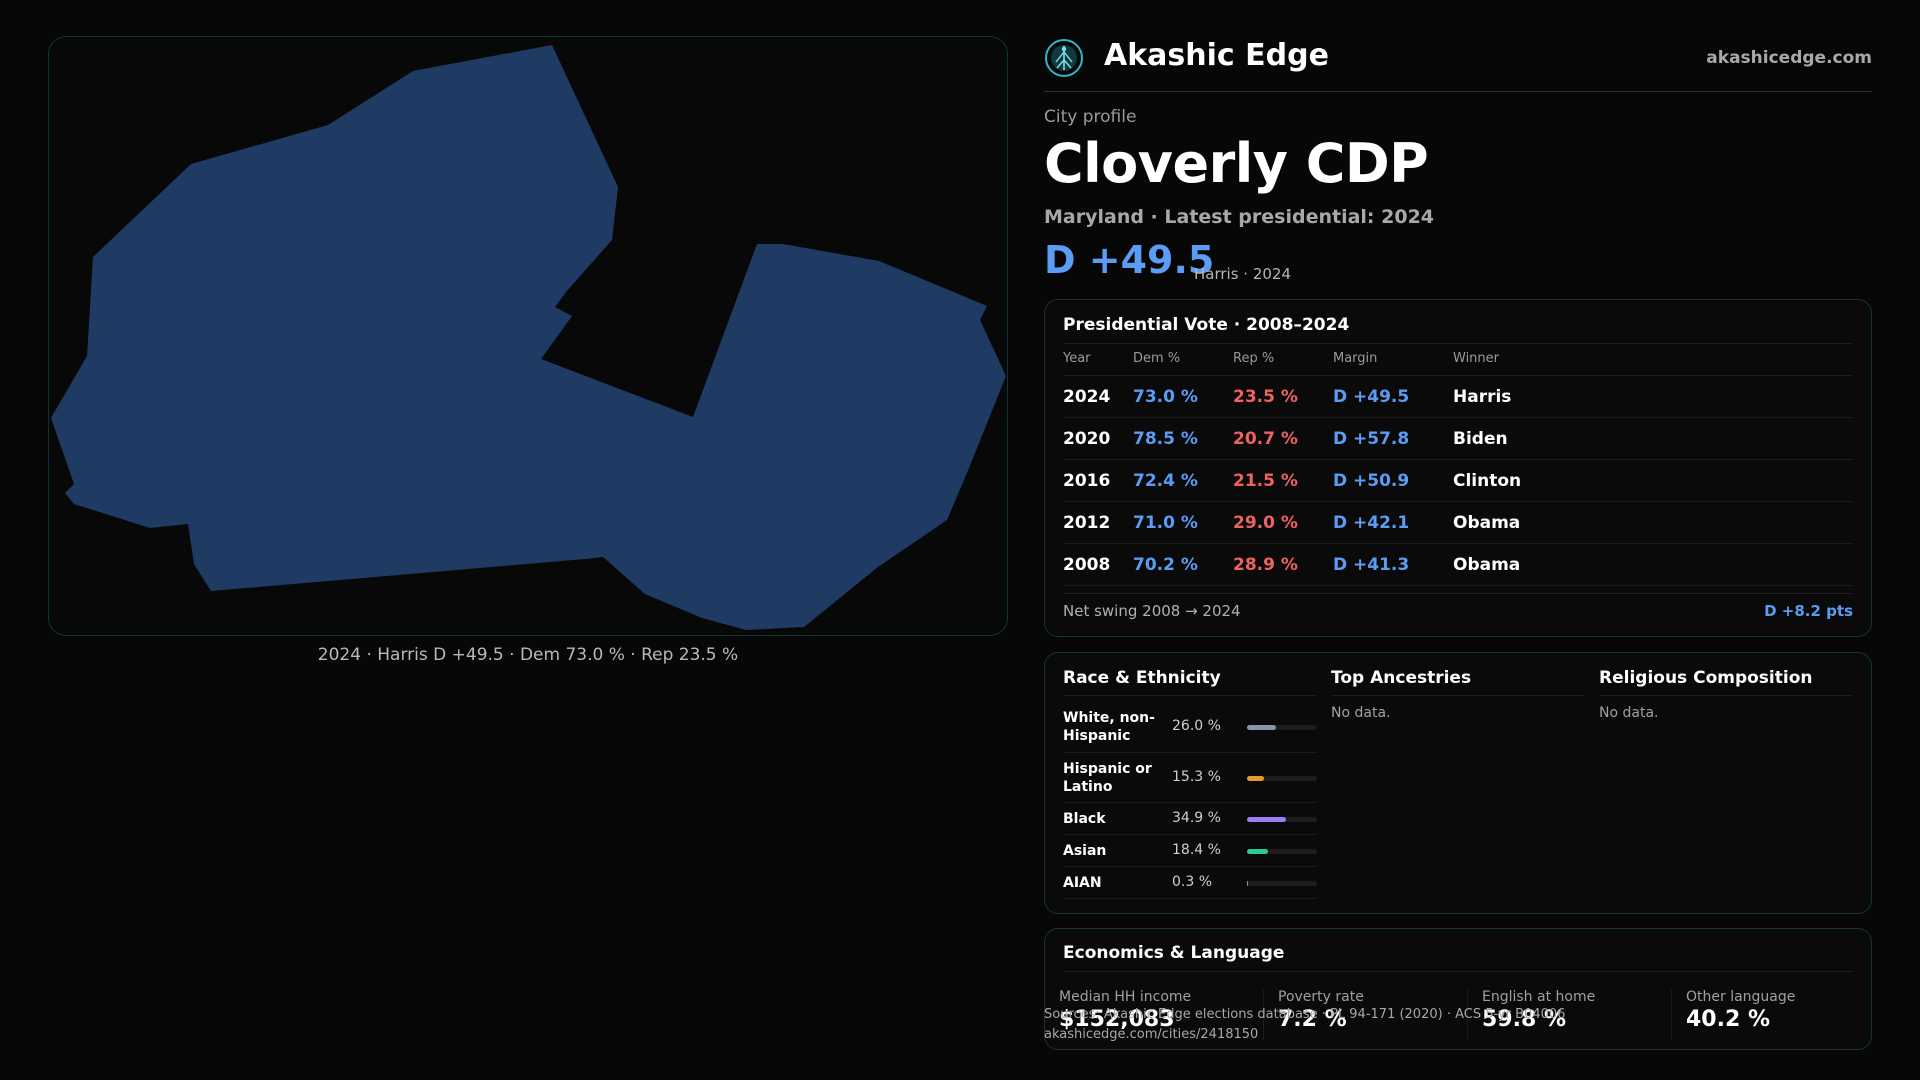  Describe the element at coordinates (1087, 523) in the screenshot. I see `cell-year: 2012` at that location.